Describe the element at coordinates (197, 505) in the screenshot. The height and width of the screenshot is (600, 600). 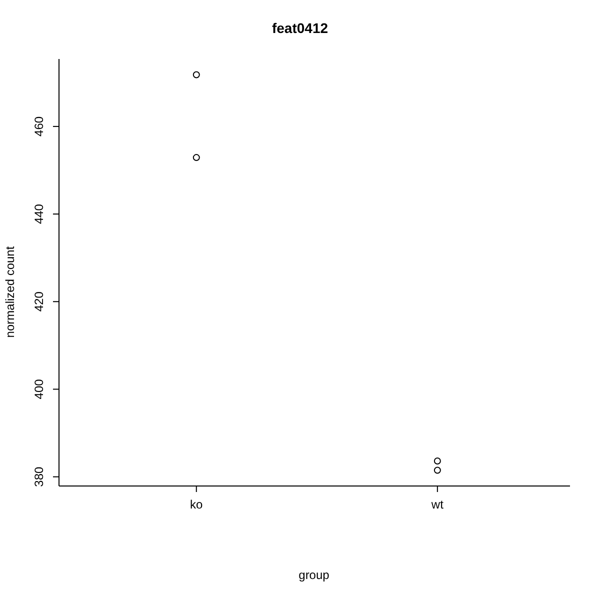
I see `x-tick-label: ko` at that location.